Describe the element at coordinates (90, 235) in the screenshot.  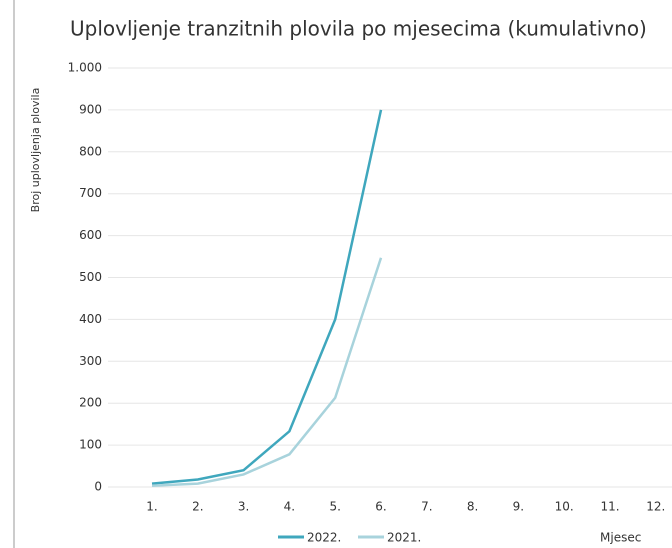
I see `y-tick-label: 600` at that location.